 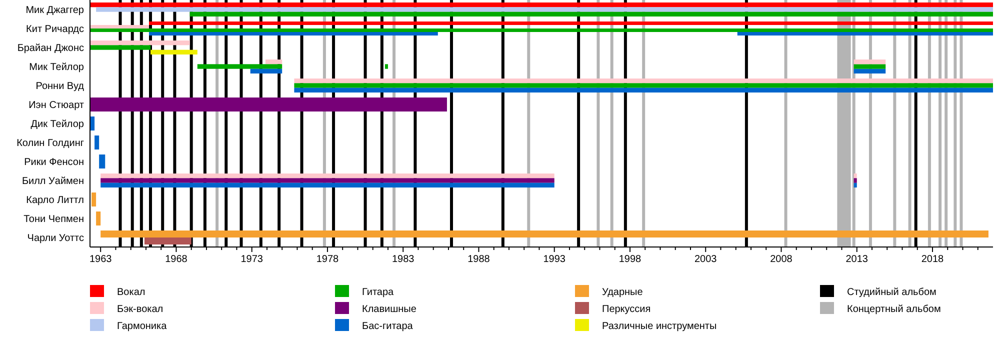 I want to click on x-tick-label: 1978, so click(x=328, y=259).